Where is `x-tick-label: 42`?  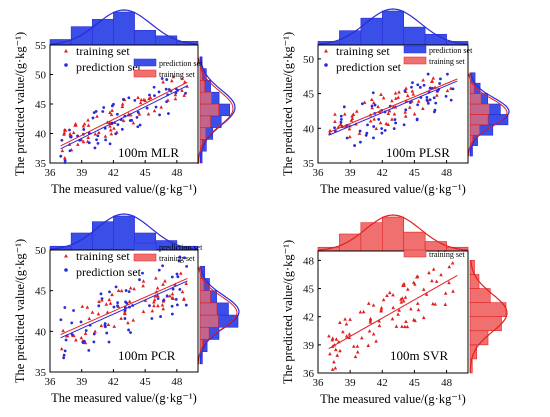 x-tick-label: 42 is located at coordinates (113, 382).